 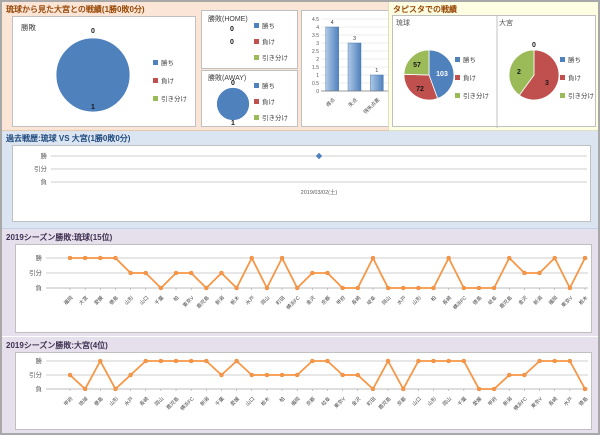 I want to click on svg-text: 失点, so click(x=353, y=102).